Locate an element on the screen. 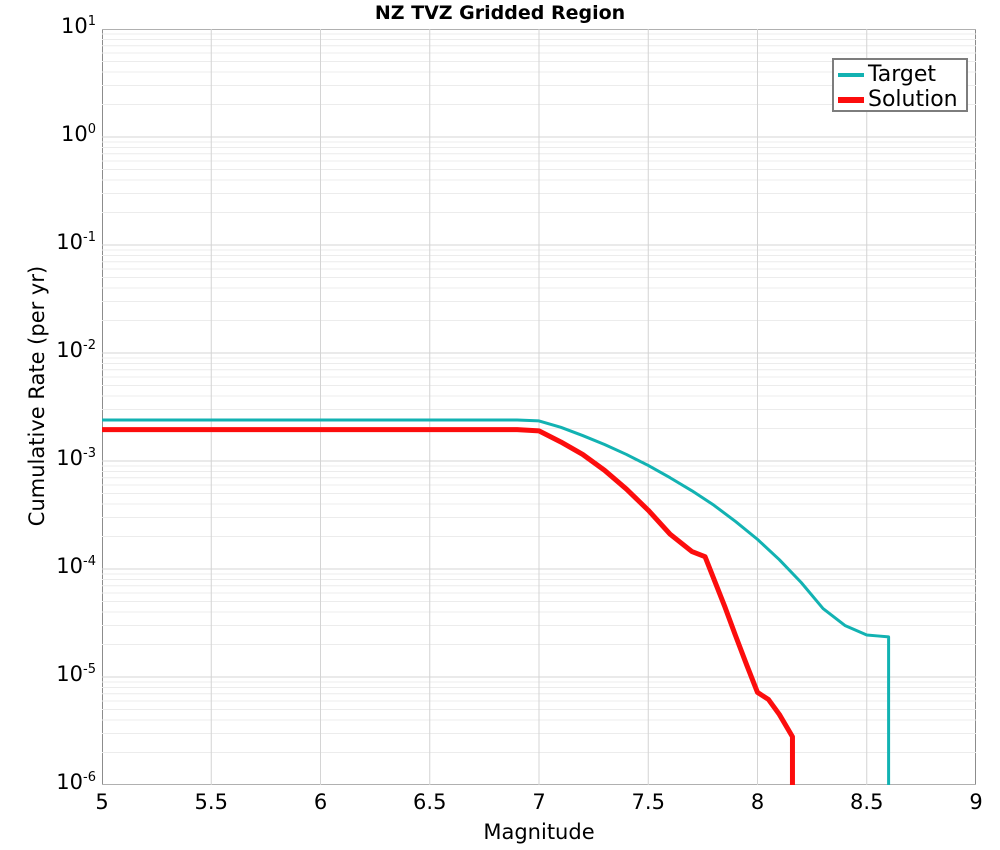 The image size is (1000, 850). x-axis-label: Magnitude is located at coordinates (539, 832).